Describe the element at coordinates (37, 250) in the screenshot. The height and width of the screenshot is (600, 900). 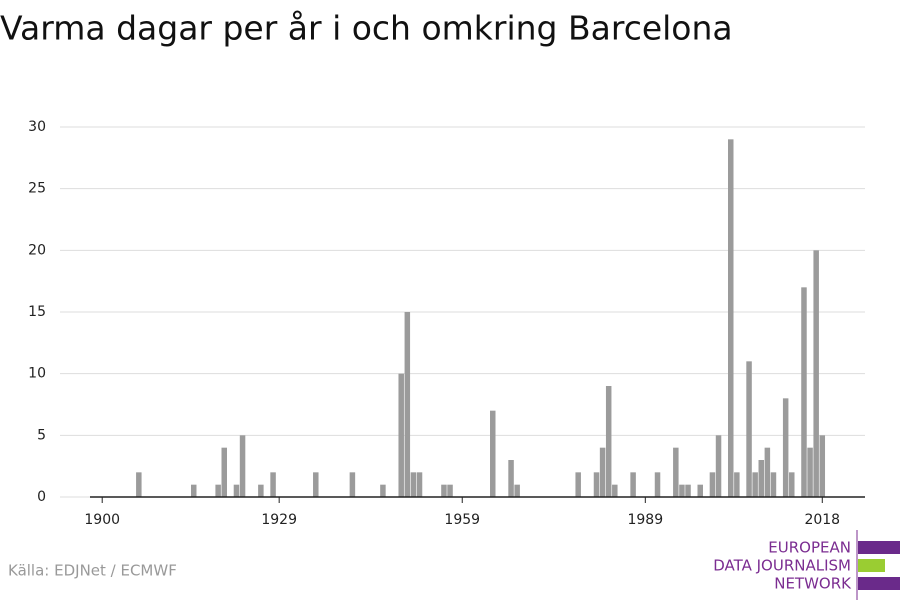
I see `y-tick-label: 20` at that location.